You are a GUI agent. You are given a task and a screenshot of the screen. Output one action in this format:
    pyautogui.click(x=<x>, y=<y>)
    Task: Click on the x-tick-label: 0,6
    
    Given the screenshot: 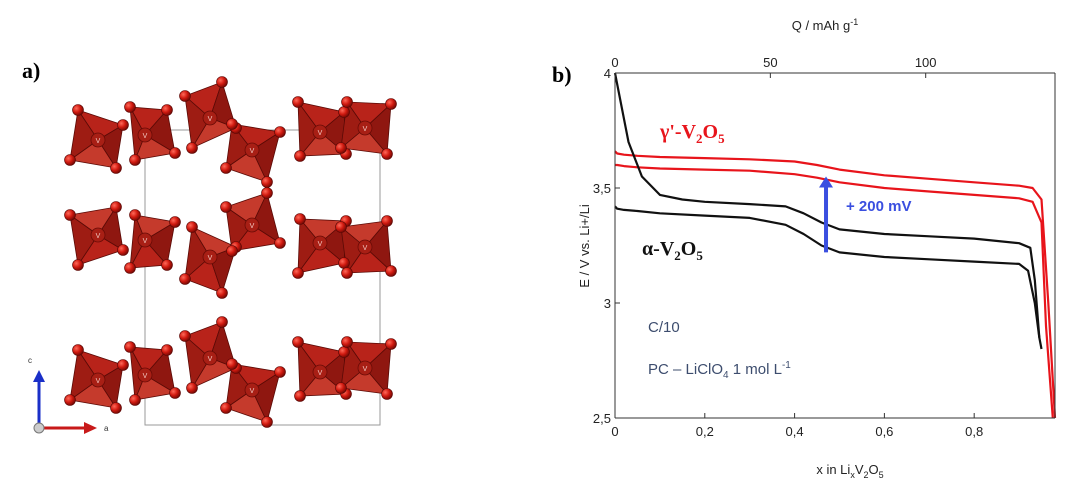 What is the action you would take?
    pyautogui.click(x=884, y=431)
    